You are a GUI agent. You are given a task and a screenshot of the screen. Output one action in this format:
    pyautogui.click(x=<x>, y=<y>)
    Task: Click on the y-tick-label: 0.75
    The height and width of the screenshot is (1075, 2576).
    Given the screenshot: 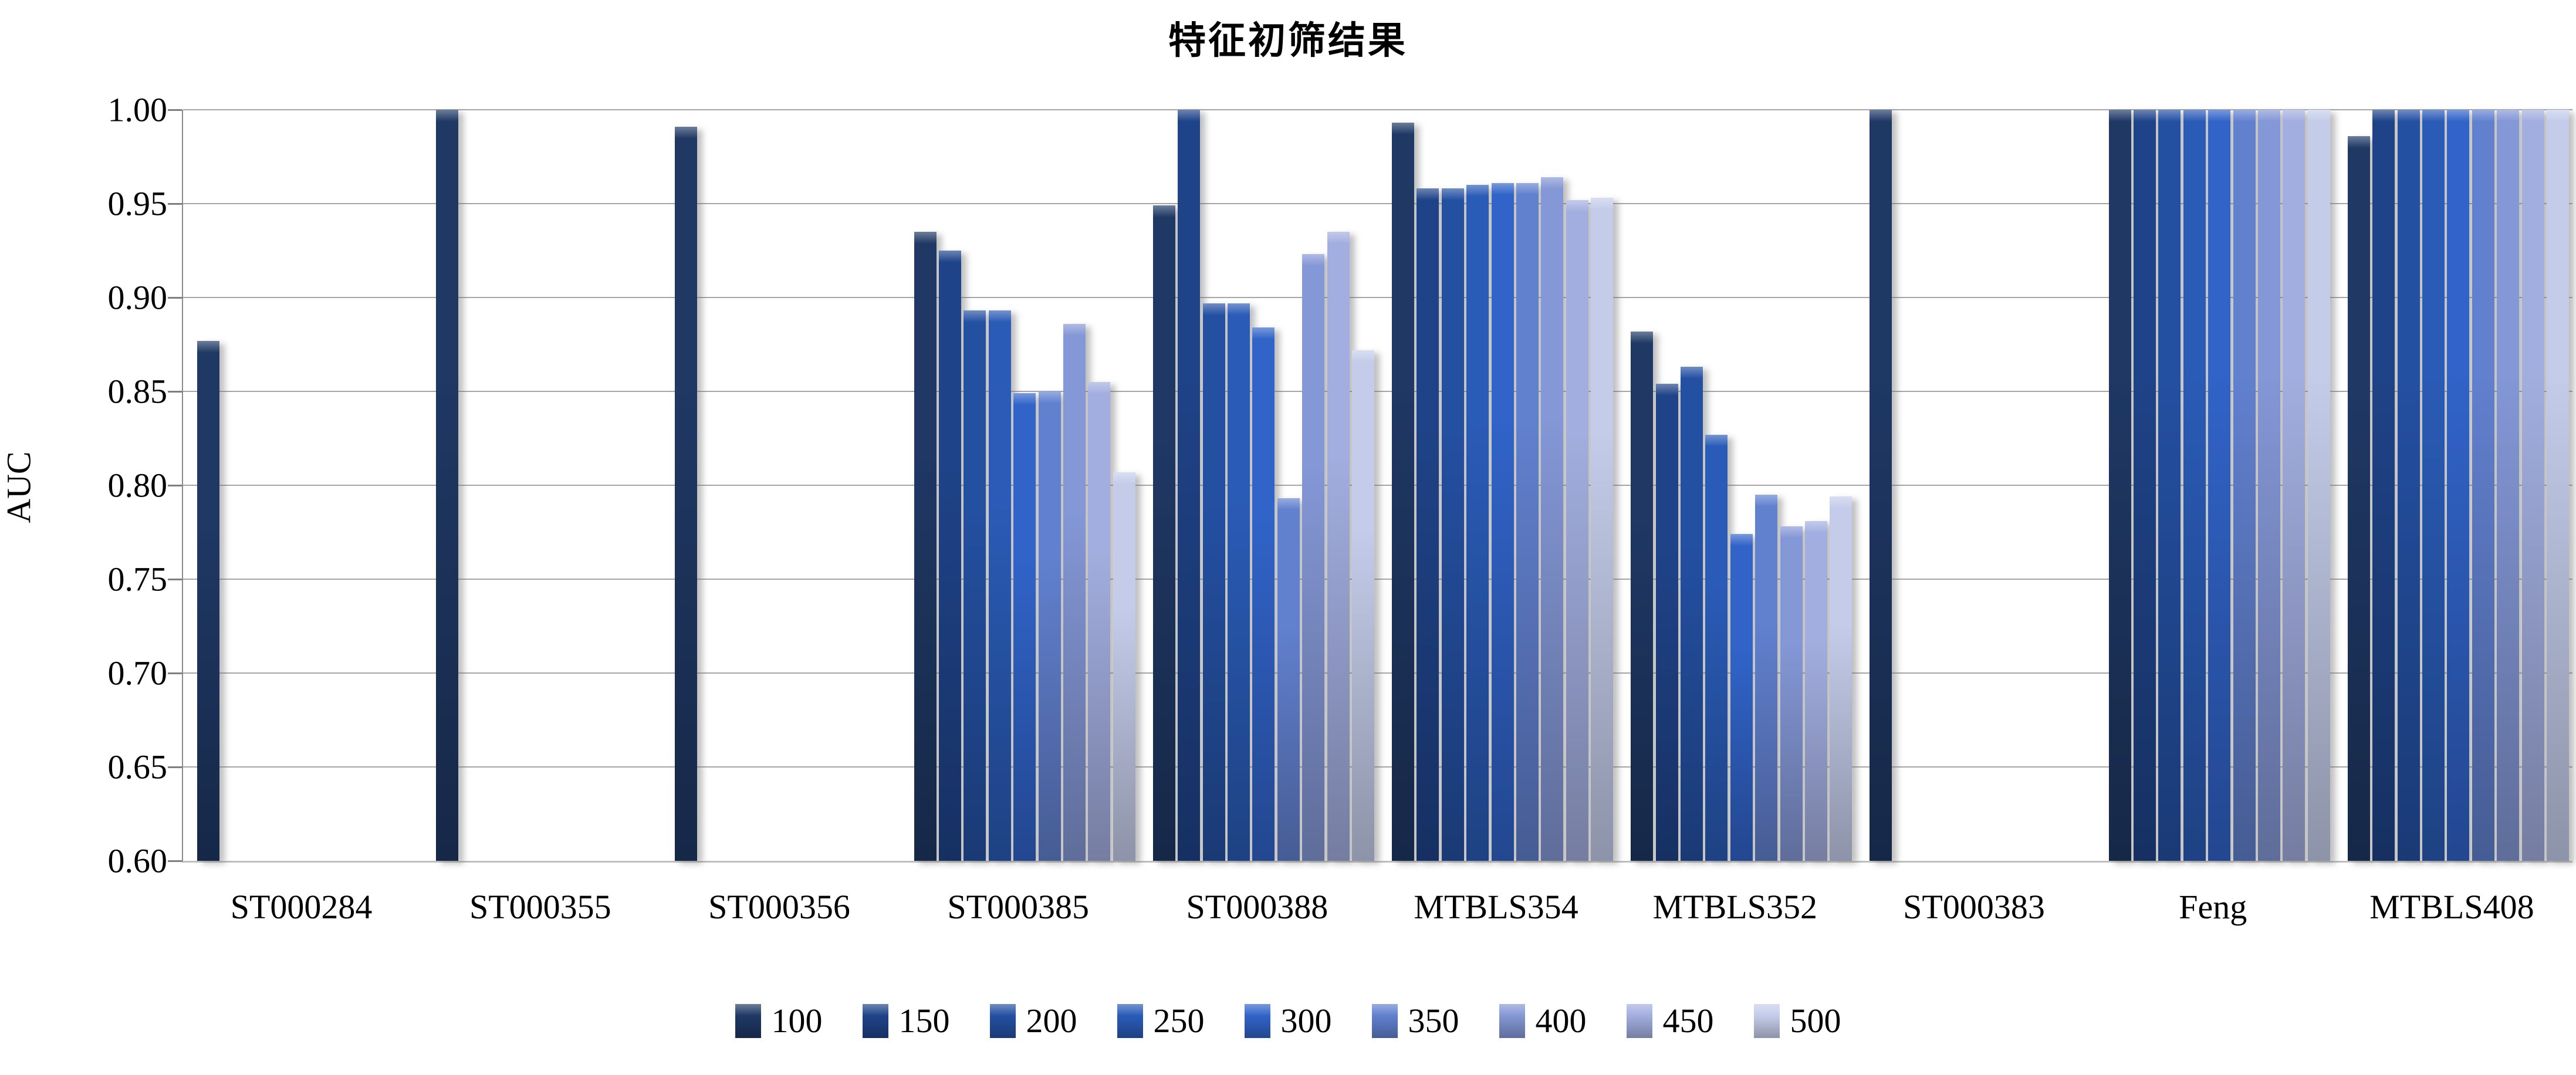 What is the action you would take?
    pyautogui.click(x=137, y=579)
    